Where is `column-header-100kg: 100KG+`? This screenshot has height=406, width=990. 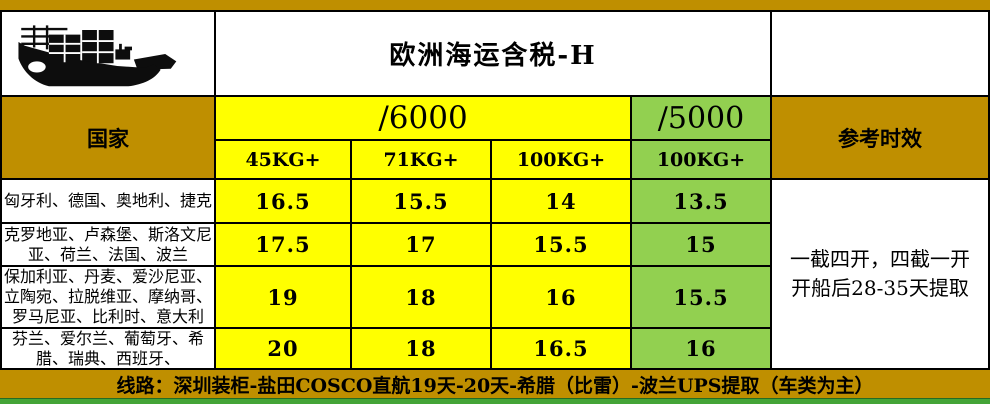 column-header-100kg: 100KG+ is located at coordinates (561, 159).